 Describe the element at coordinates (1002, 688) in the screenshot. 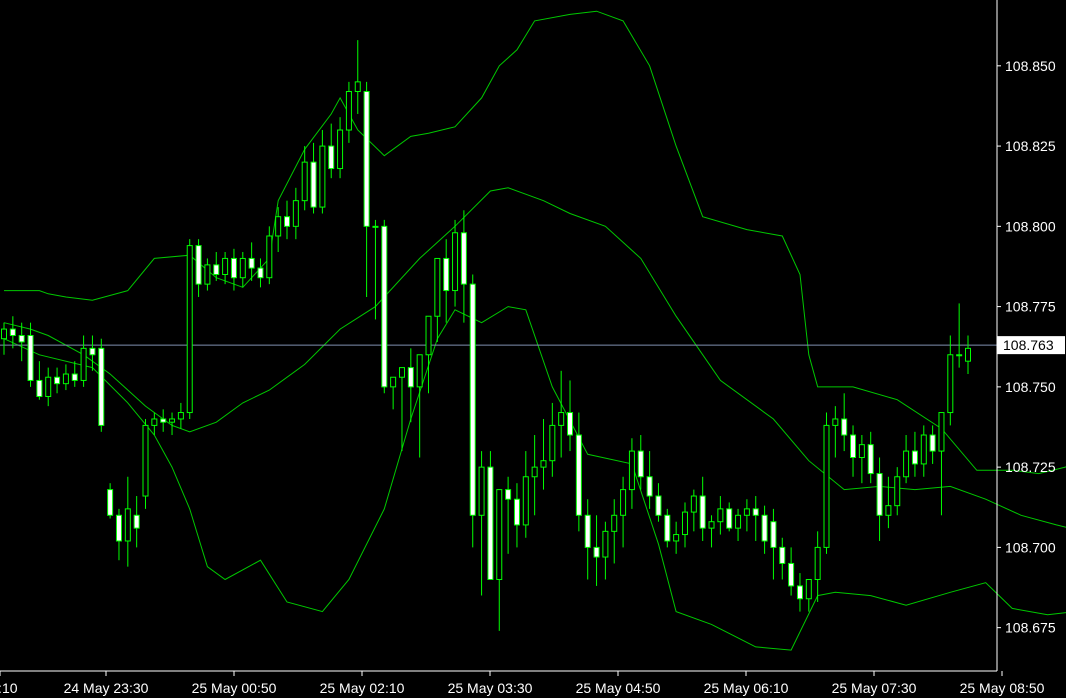

I see `x-tick-label: 25 May 08:50` at that location.